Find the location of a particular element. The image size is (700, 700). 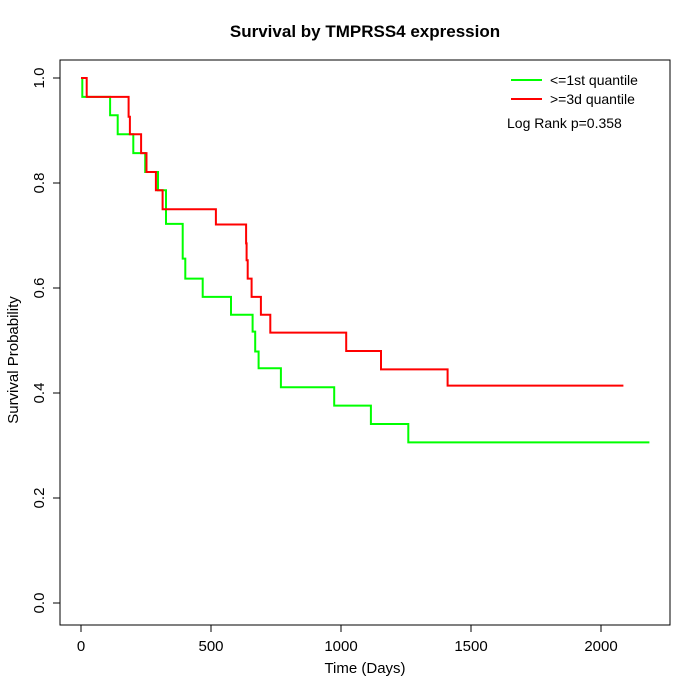

x-axis: 0 500 1000 1500 2000 is located at coordinates (347, 640).